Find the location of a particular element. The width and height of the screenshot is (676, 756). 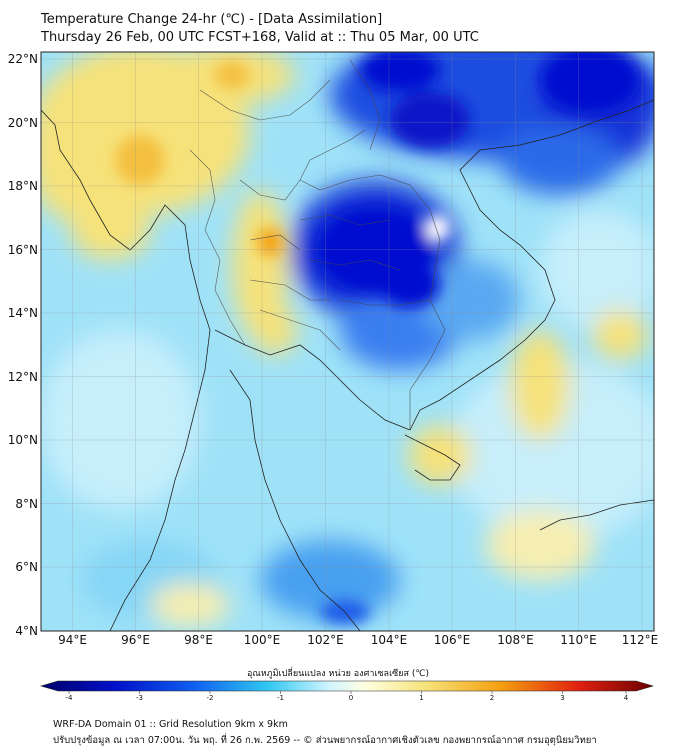

lat-label: 12°N is located at coordinates (23, 377).